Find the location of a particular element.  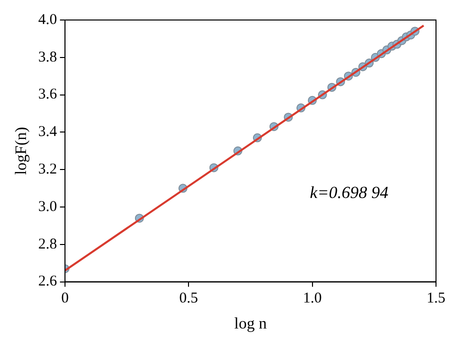

y-tick-label: 3.8 is located at coordinates (47, 57).